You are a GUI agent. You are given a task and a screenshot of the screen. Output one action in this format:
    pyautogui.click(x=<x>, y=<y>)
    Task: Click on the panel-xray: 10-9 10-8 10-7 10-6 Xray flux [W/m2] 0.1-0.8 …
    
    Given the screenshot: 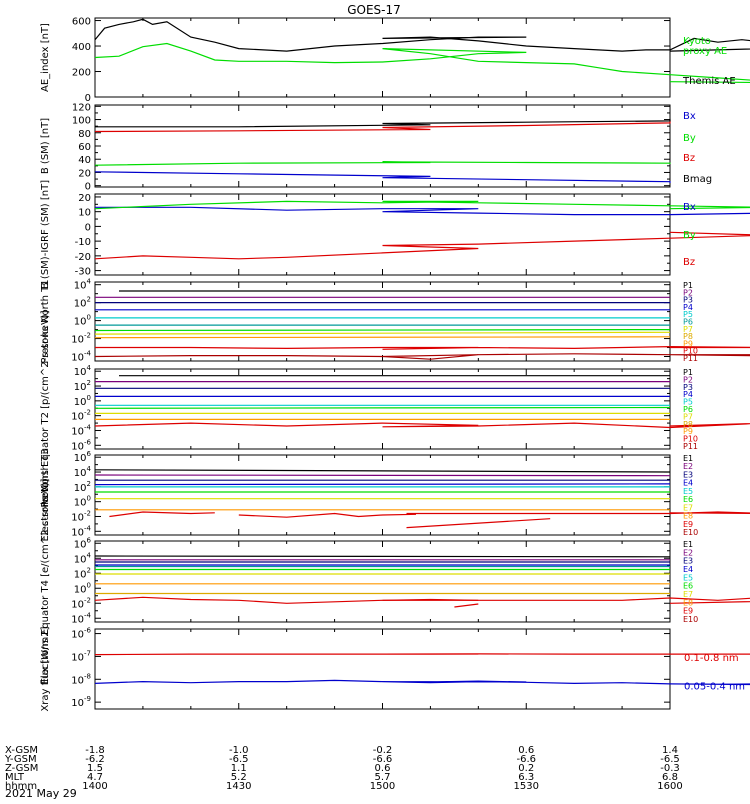 What is the action you would take?
    pyautogui.click(x=395, y=668)
    